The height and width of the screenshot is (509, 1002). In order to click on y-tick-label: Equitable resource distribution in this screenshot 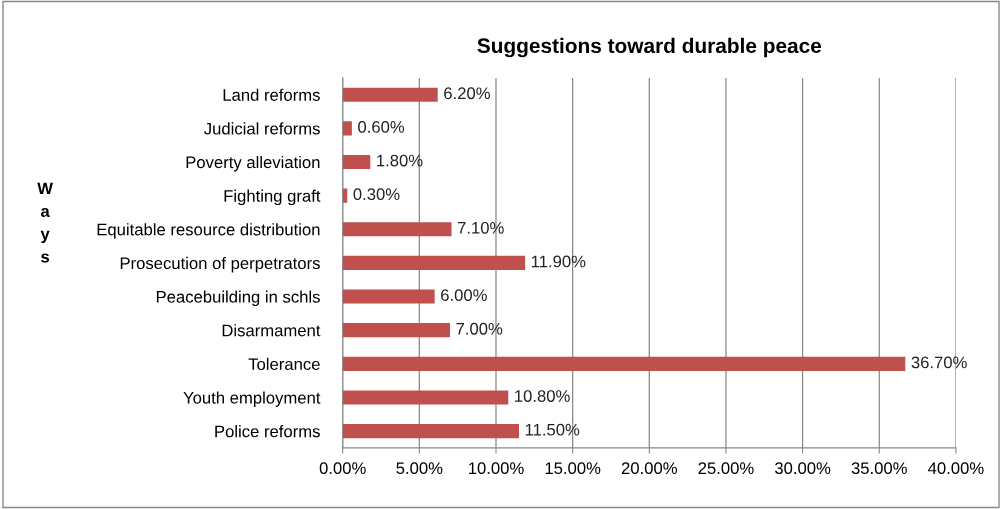, I will do `click(208, 231)`.